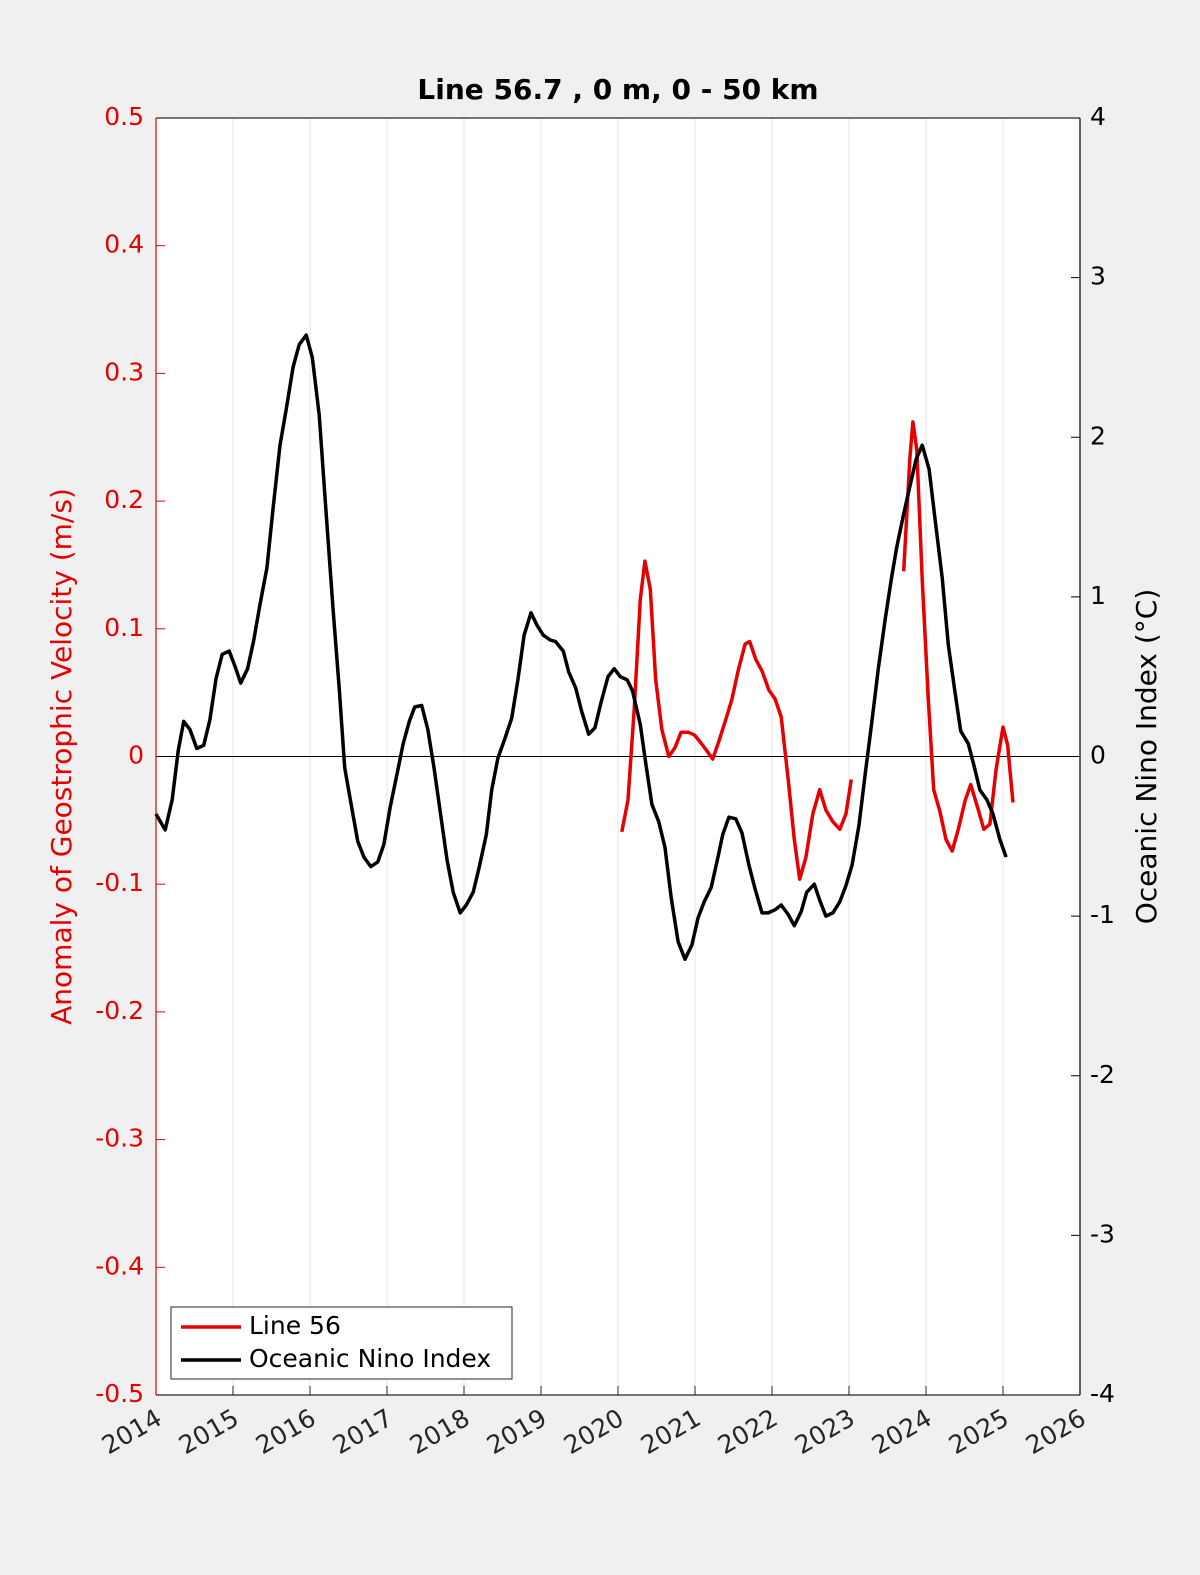  Describe the element at coordinates (1102, 1074) in the screenshot. I see `y2-tick-label: -2` at that location.